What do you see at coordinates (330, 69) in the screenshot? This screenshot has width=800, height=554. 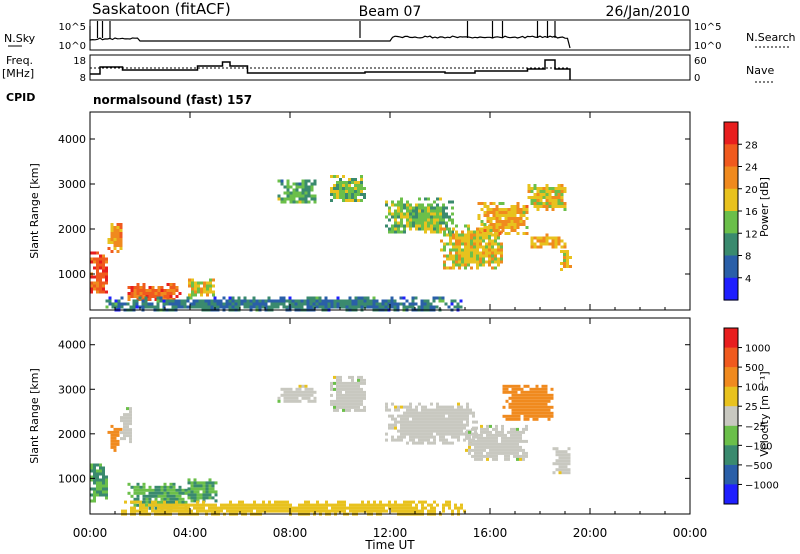 I see `frequency-trace` at bounding box center [330, 69].